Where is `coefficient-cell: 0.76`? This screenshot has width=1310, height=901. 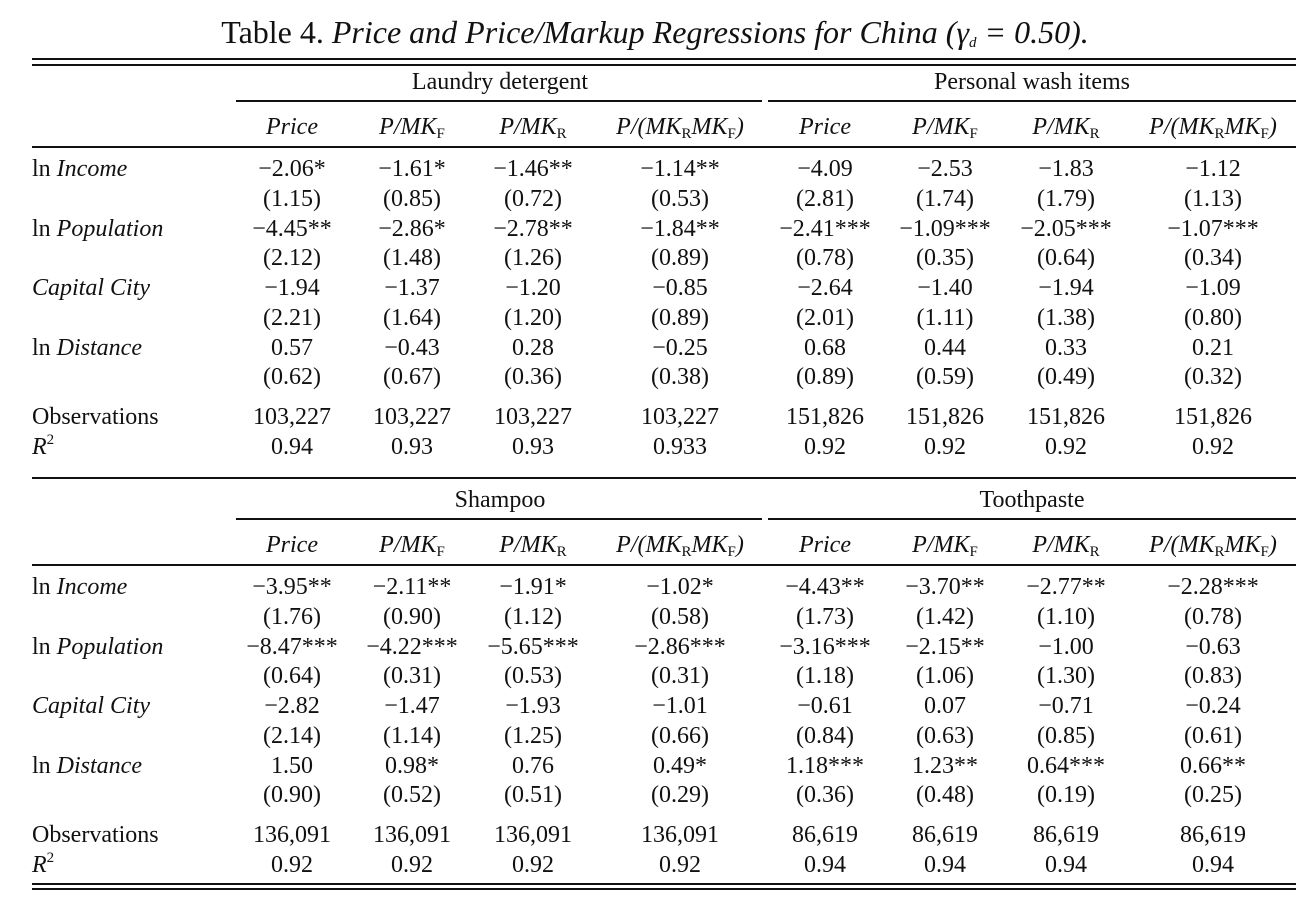 coefficient-cell: 0.76 is located at coordinates (533, 765).